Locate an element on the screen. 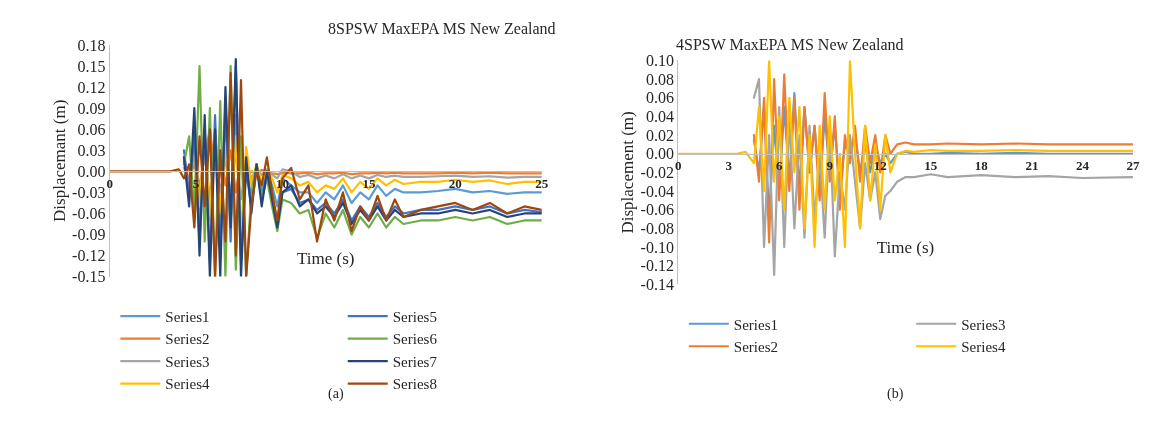 This screenshot has width=1167, height=423. y-tick-label: 0.04 is located at coordinates (659, 117).